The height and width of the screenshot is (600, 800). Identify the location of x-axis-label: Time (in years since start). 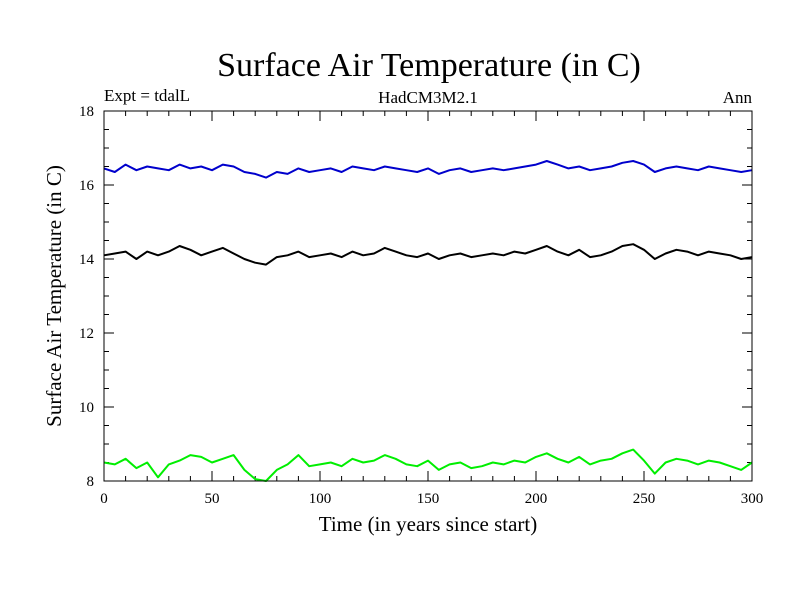
(428, 524).